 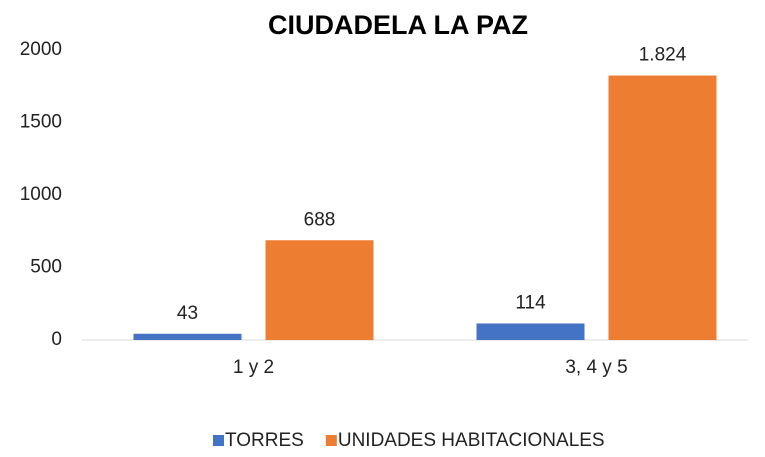 What do you see at coordinates (398, 25) in the screenshot?
I see `chart-title: CIUDADELA LA PAZ` at bounding box center [398, 25].